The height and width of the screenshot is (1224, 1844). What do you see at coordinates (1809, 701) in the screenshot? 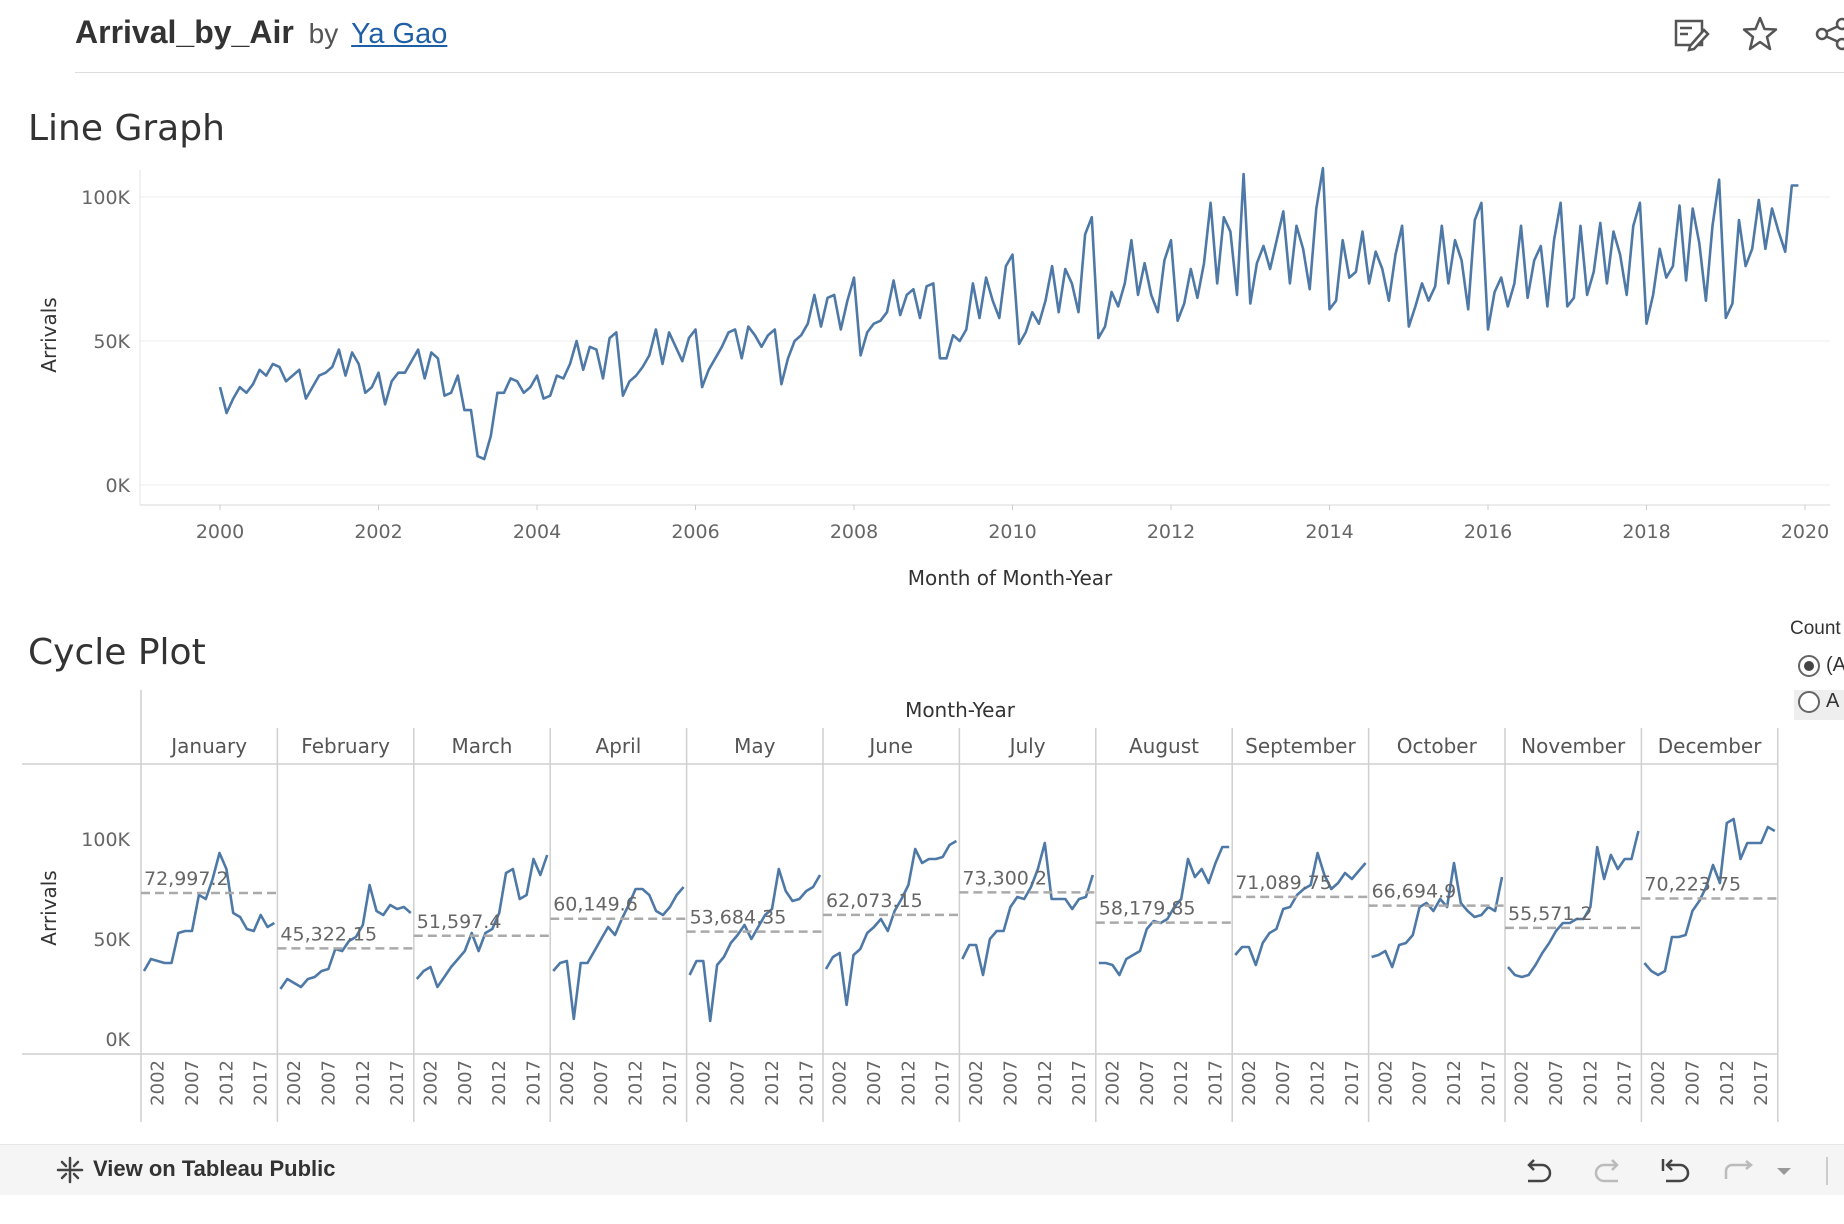
I see `radio-unselected-icon` at bounding box center [1809, 701].